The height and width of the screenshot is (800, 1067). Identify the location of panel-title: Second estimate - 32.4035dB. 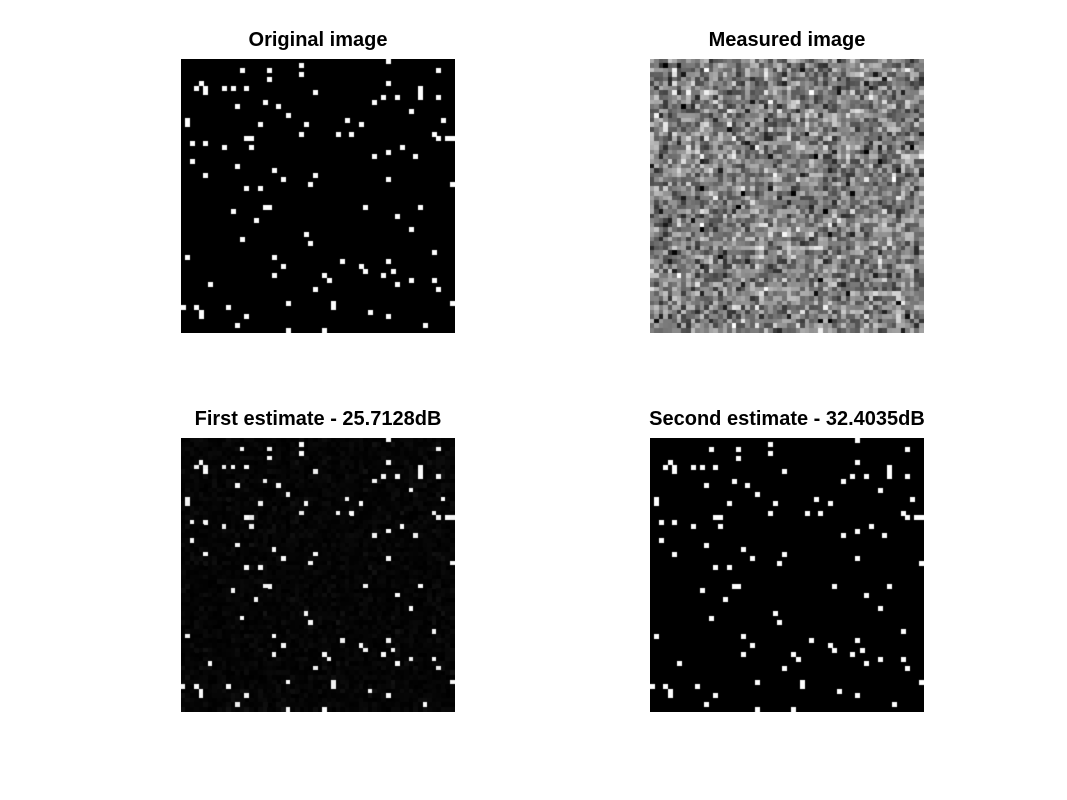
(787, 419).